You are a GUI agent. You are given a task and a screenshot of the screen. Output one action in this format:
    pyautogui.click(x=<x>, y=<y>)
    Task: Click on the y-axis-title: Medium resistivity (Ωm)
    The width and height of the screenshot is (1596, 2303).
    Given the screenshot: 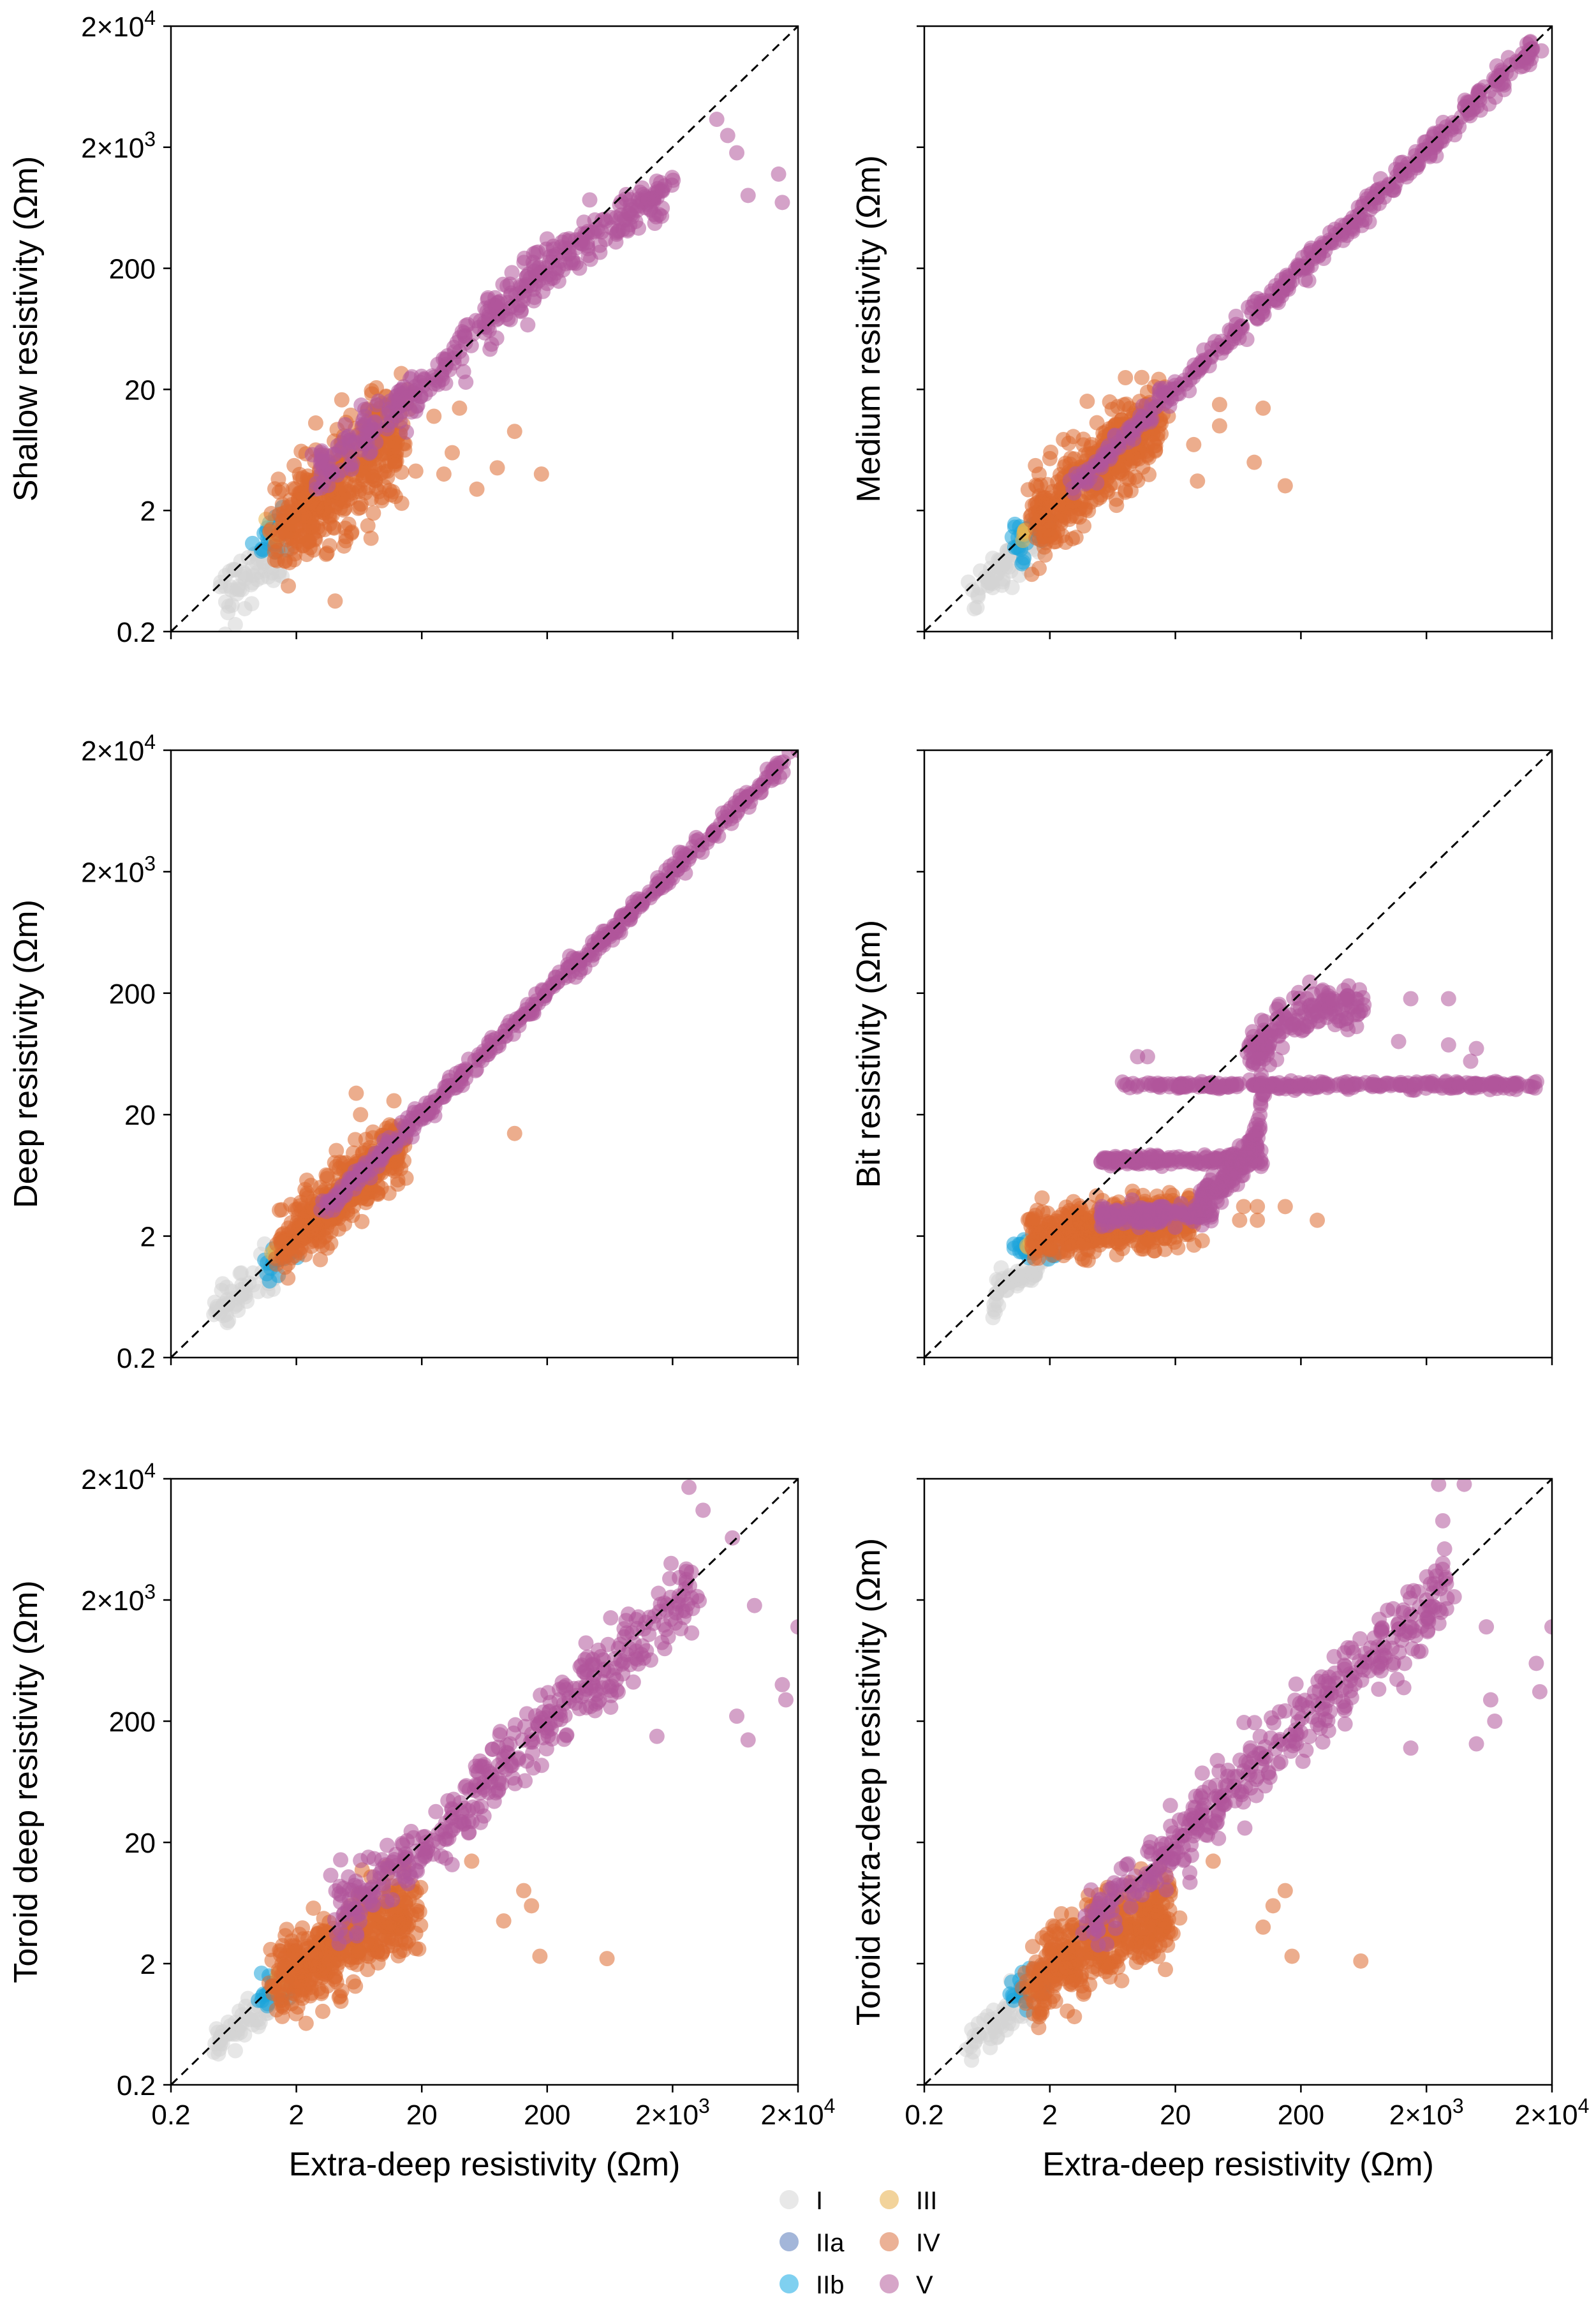 What is the action you would take?
    pyautogui.click(x=869, y=328)
    